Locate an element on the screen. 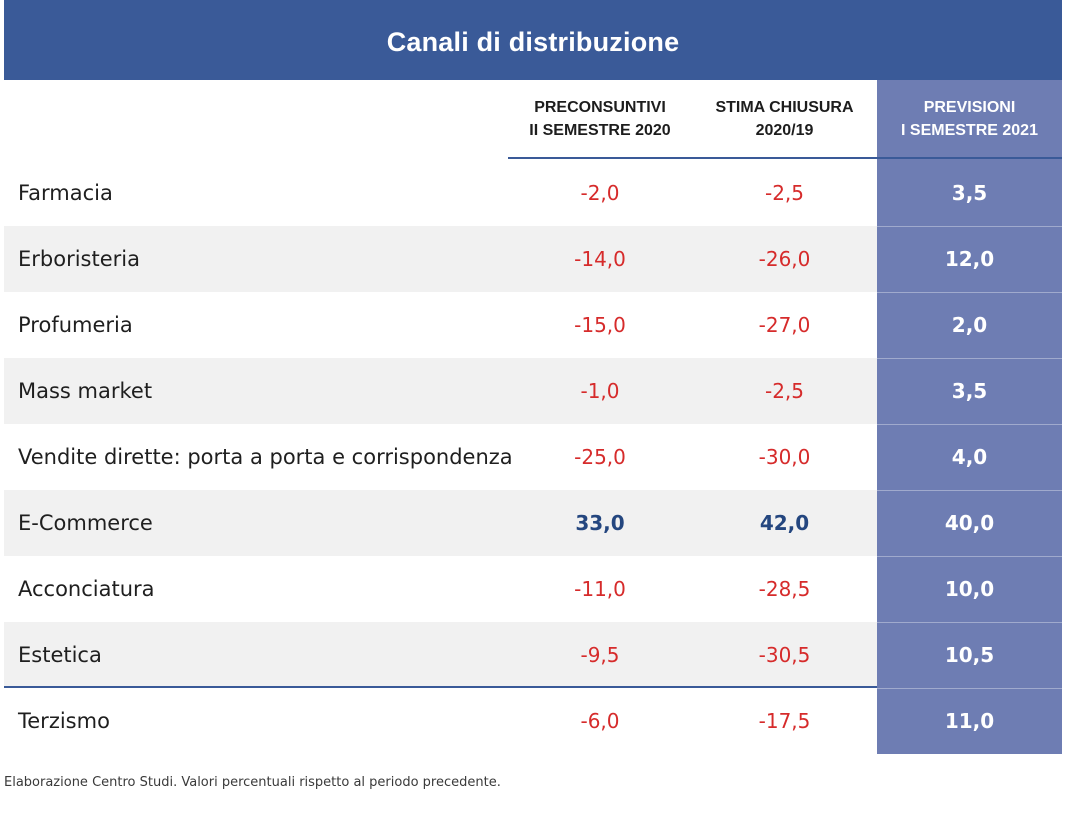  cell-stima-chiusura: -26,0 is located at coordinates (784, 259).